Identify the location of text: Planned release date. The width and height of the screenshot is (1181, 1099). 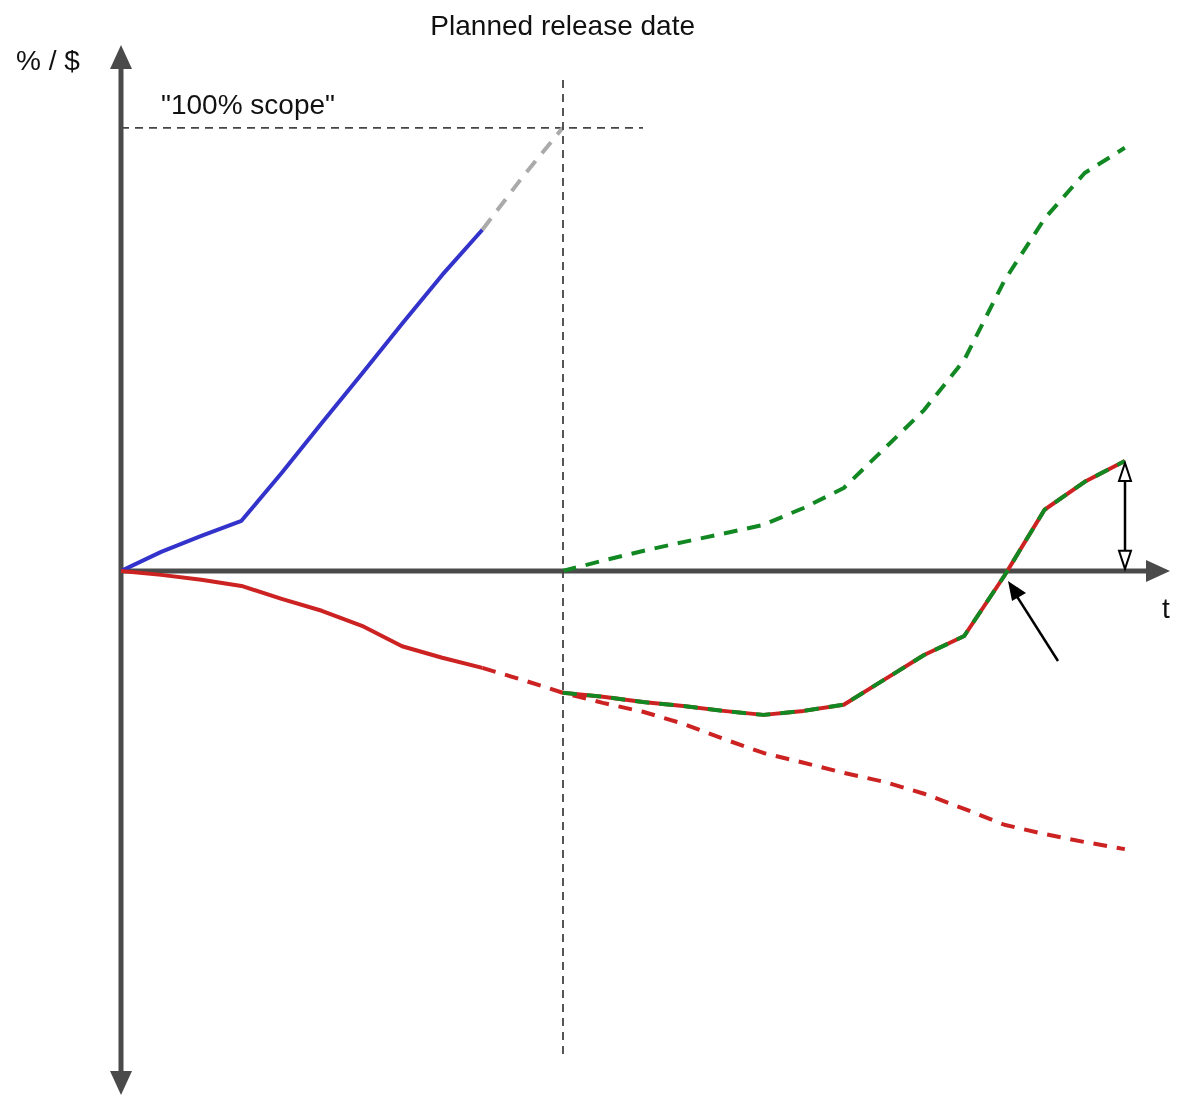
(563, 25).